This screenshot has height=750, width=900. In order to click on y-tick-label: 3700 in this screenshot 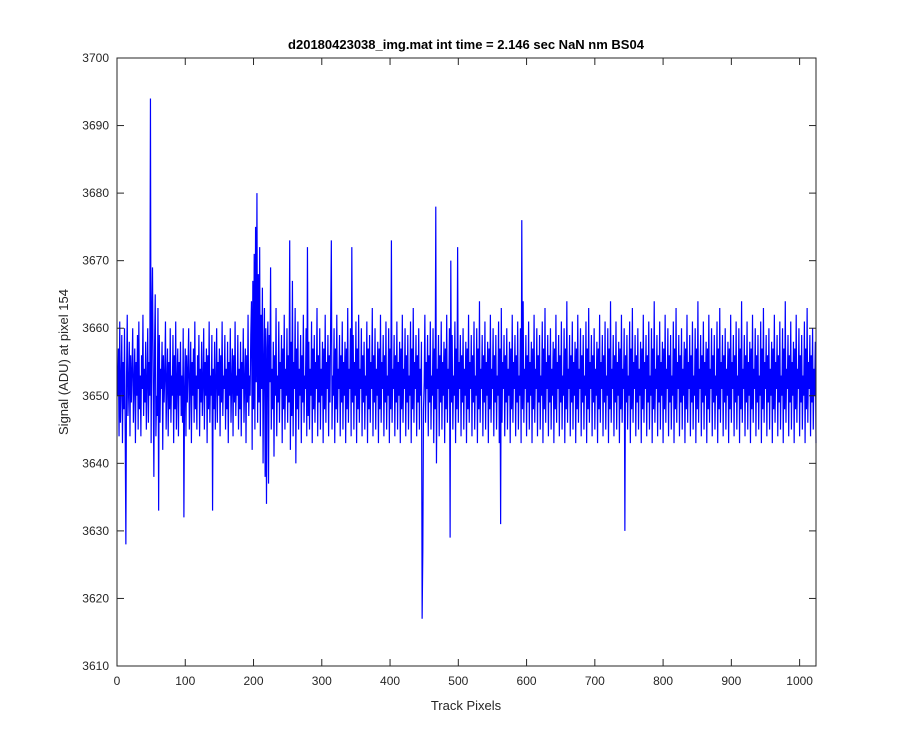, I will do `click(95, 58)`.